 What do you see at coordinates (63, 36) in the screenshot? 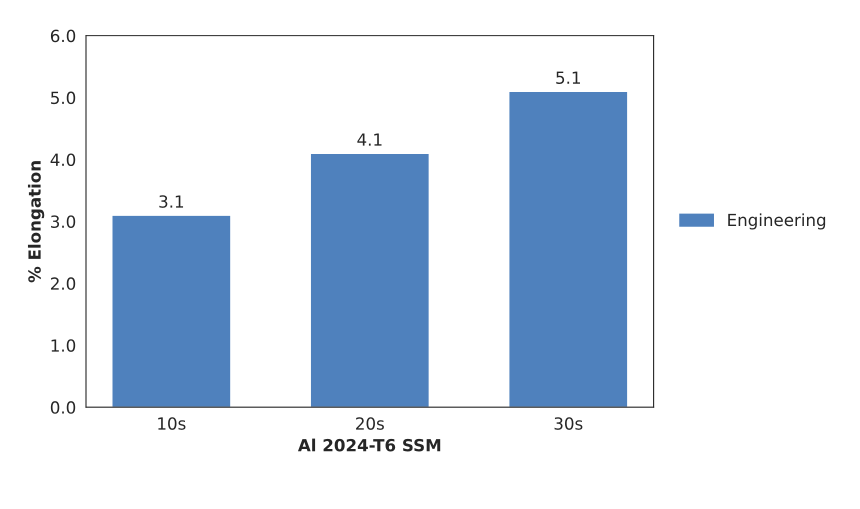
I see `y-tick-label: 6.0` at bounding box center [63, 36].